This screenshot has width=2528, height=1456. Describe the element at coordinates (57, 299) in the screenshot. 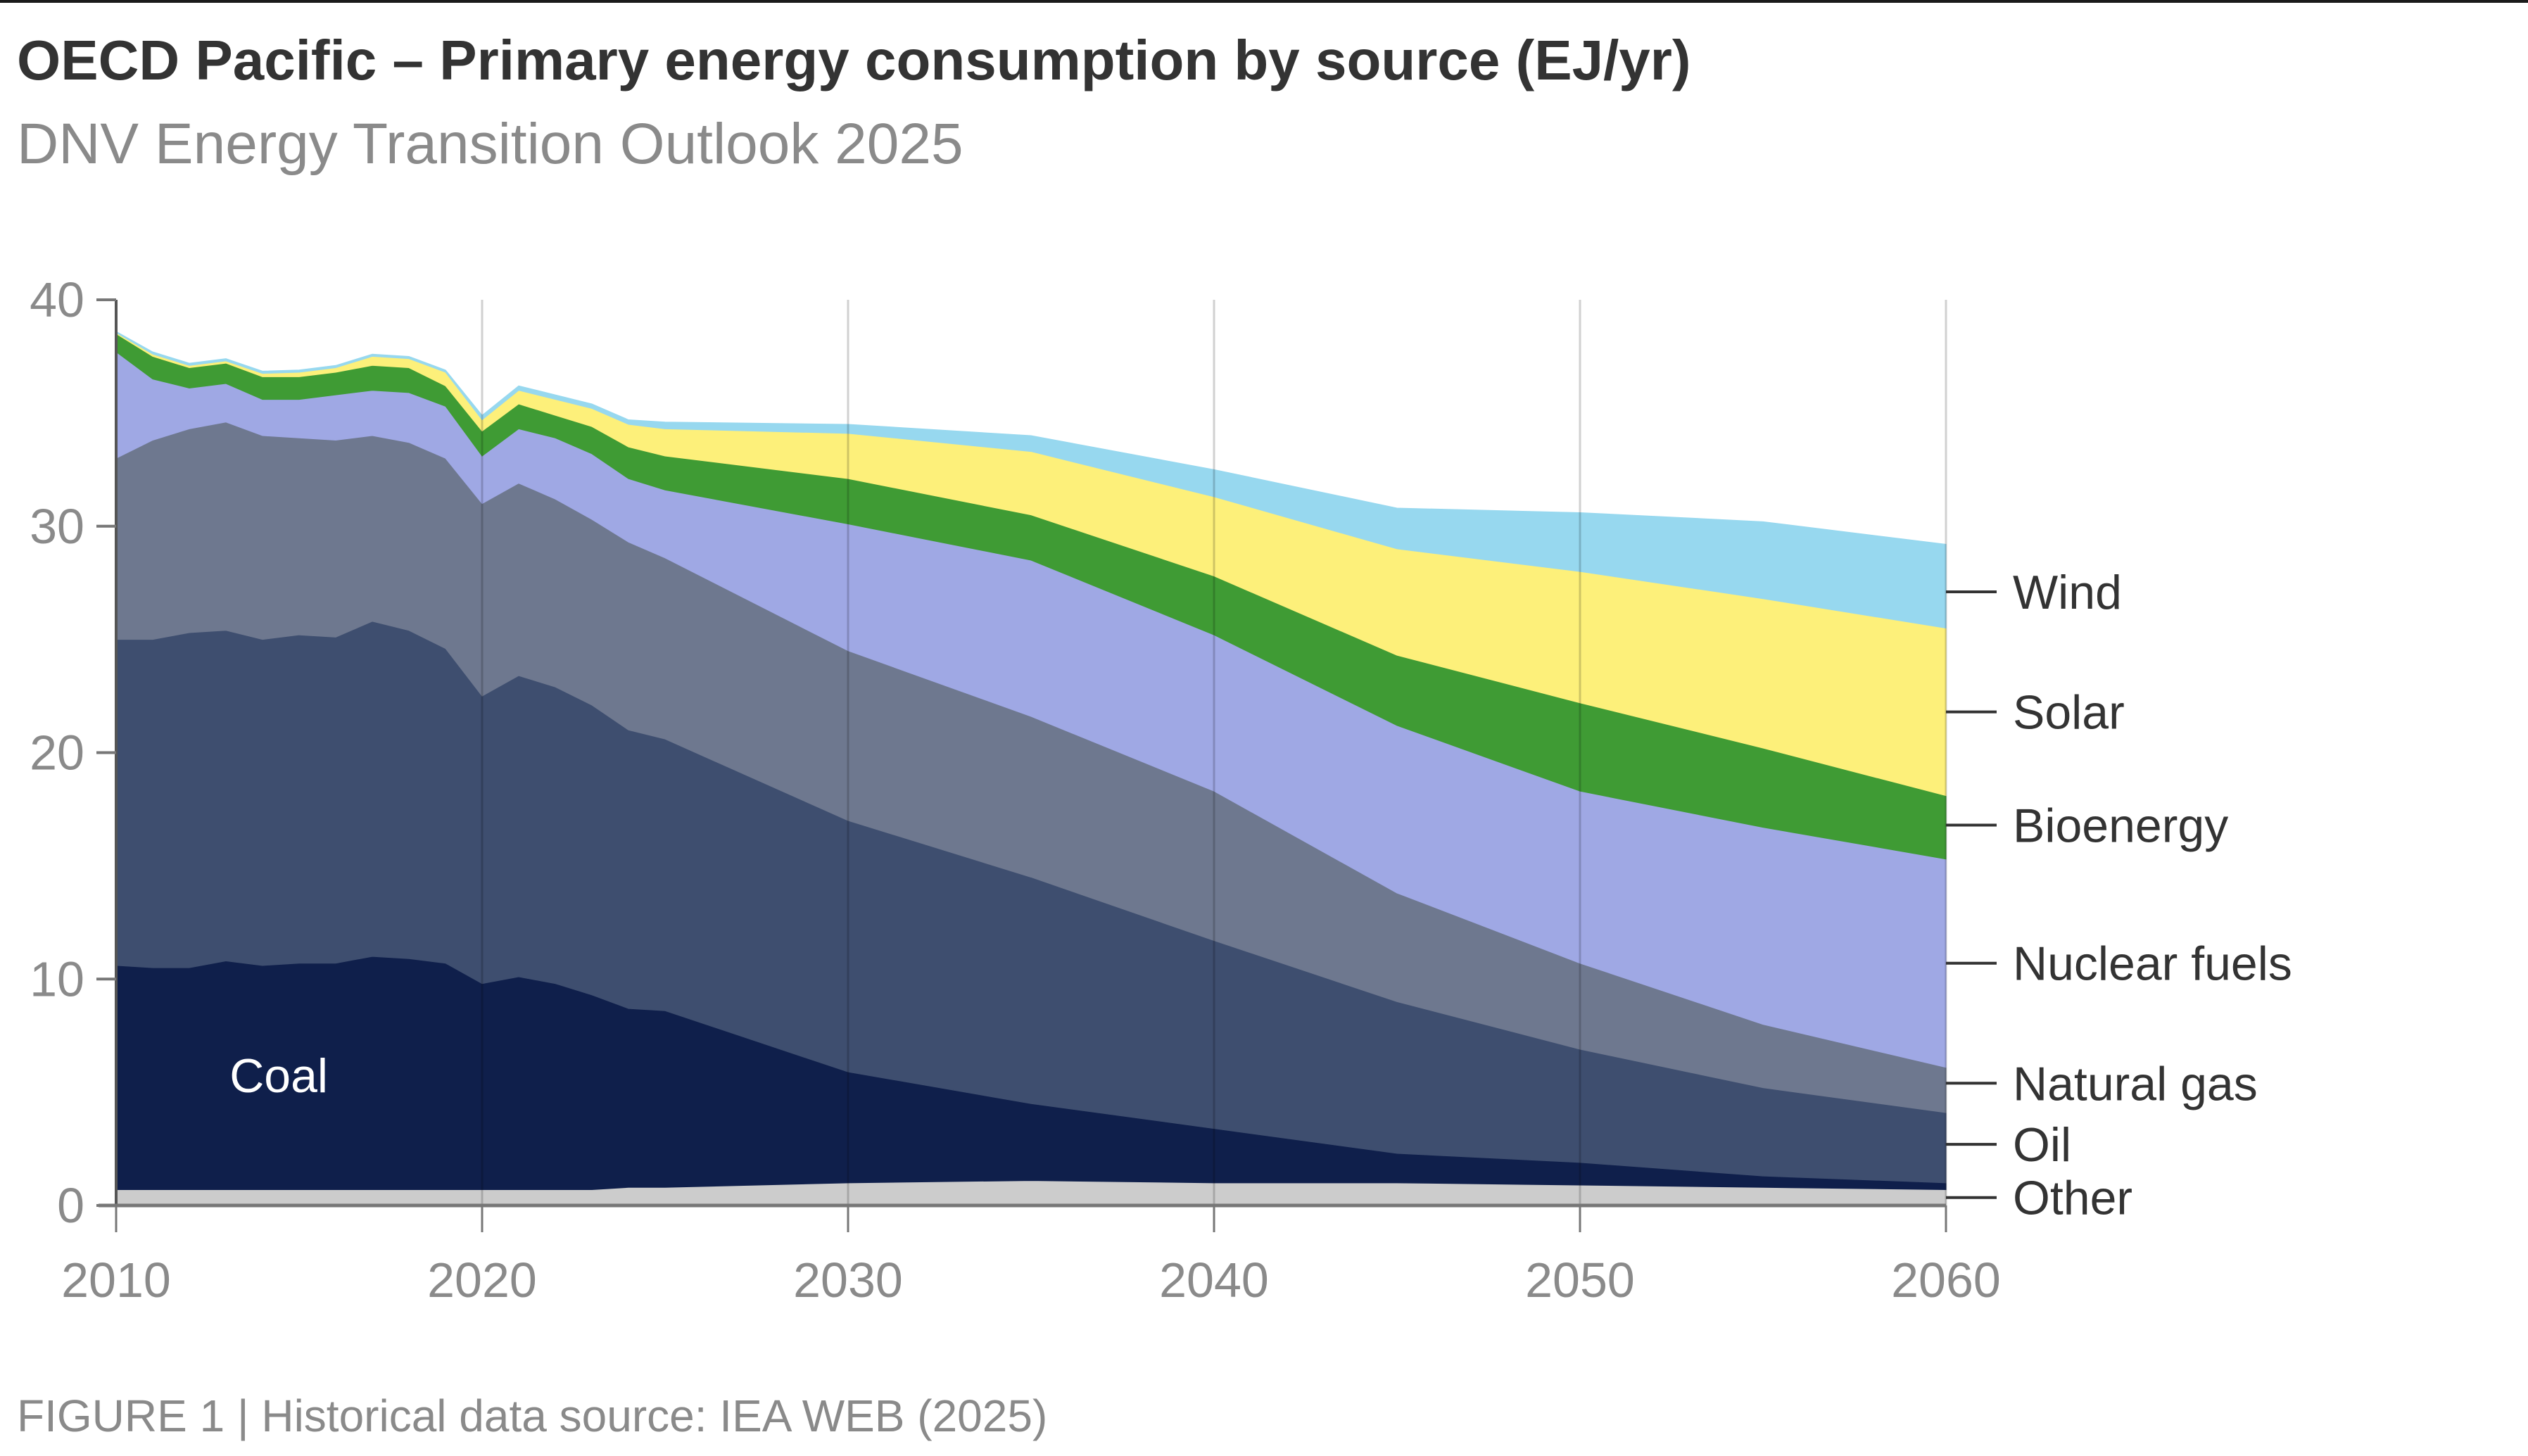

I see `y-tick-label-40: 40` at that location.